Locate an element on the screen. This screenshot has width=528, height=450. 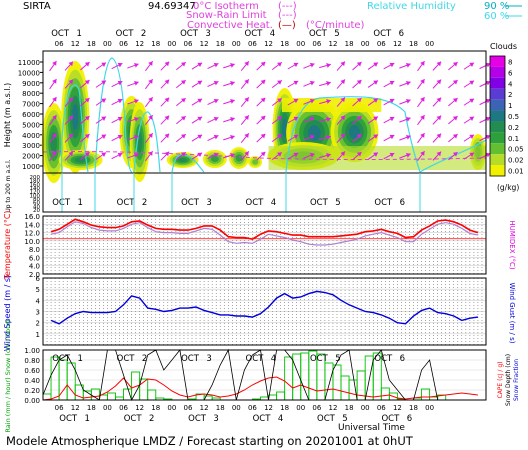
rain-tick-label: 0.60 is located at coordinates (32, 371).